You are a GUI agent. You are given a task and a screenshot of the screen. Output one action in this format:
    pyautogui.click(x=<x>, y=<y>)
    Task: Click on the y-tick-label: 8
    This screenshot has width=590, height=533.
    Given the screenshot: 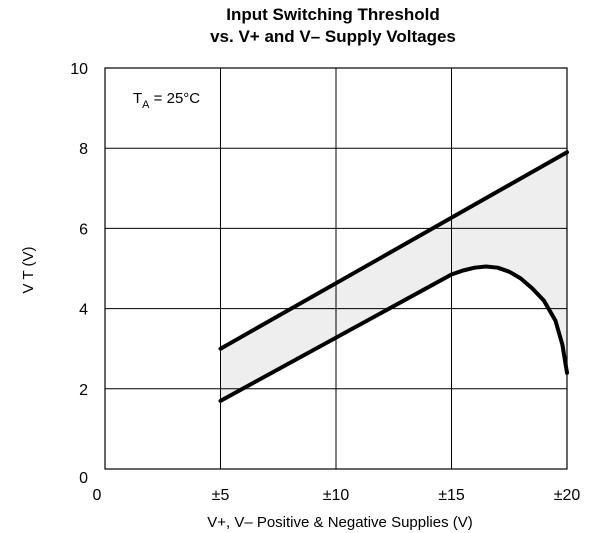 What is the action you would take?
    pyautogui.click(x=83, y=149)
    